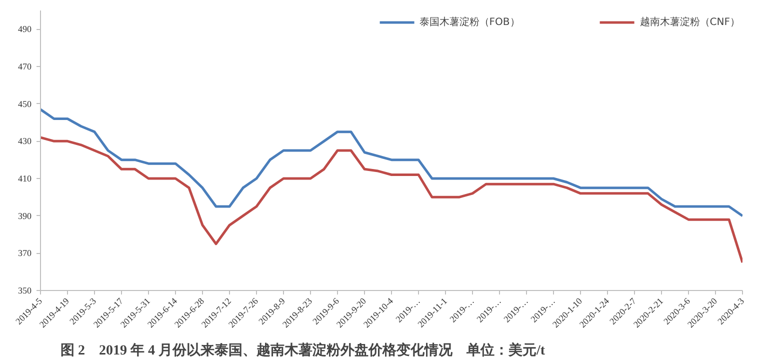  Describe the element at coordinates (25, 29) in the screenshot. I see `y-tick-label: 490` at that location.